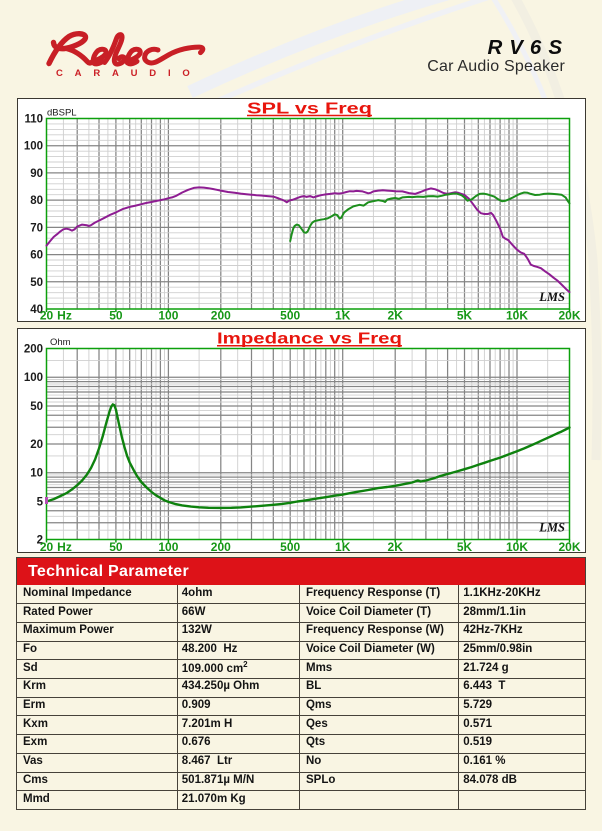 Image resolution: width=602 pixels, height=831 pixels. What do you see at coordinates (33, 119) in the screenshot?
I see `svg-text: 110` at bounding box center [33, 119].